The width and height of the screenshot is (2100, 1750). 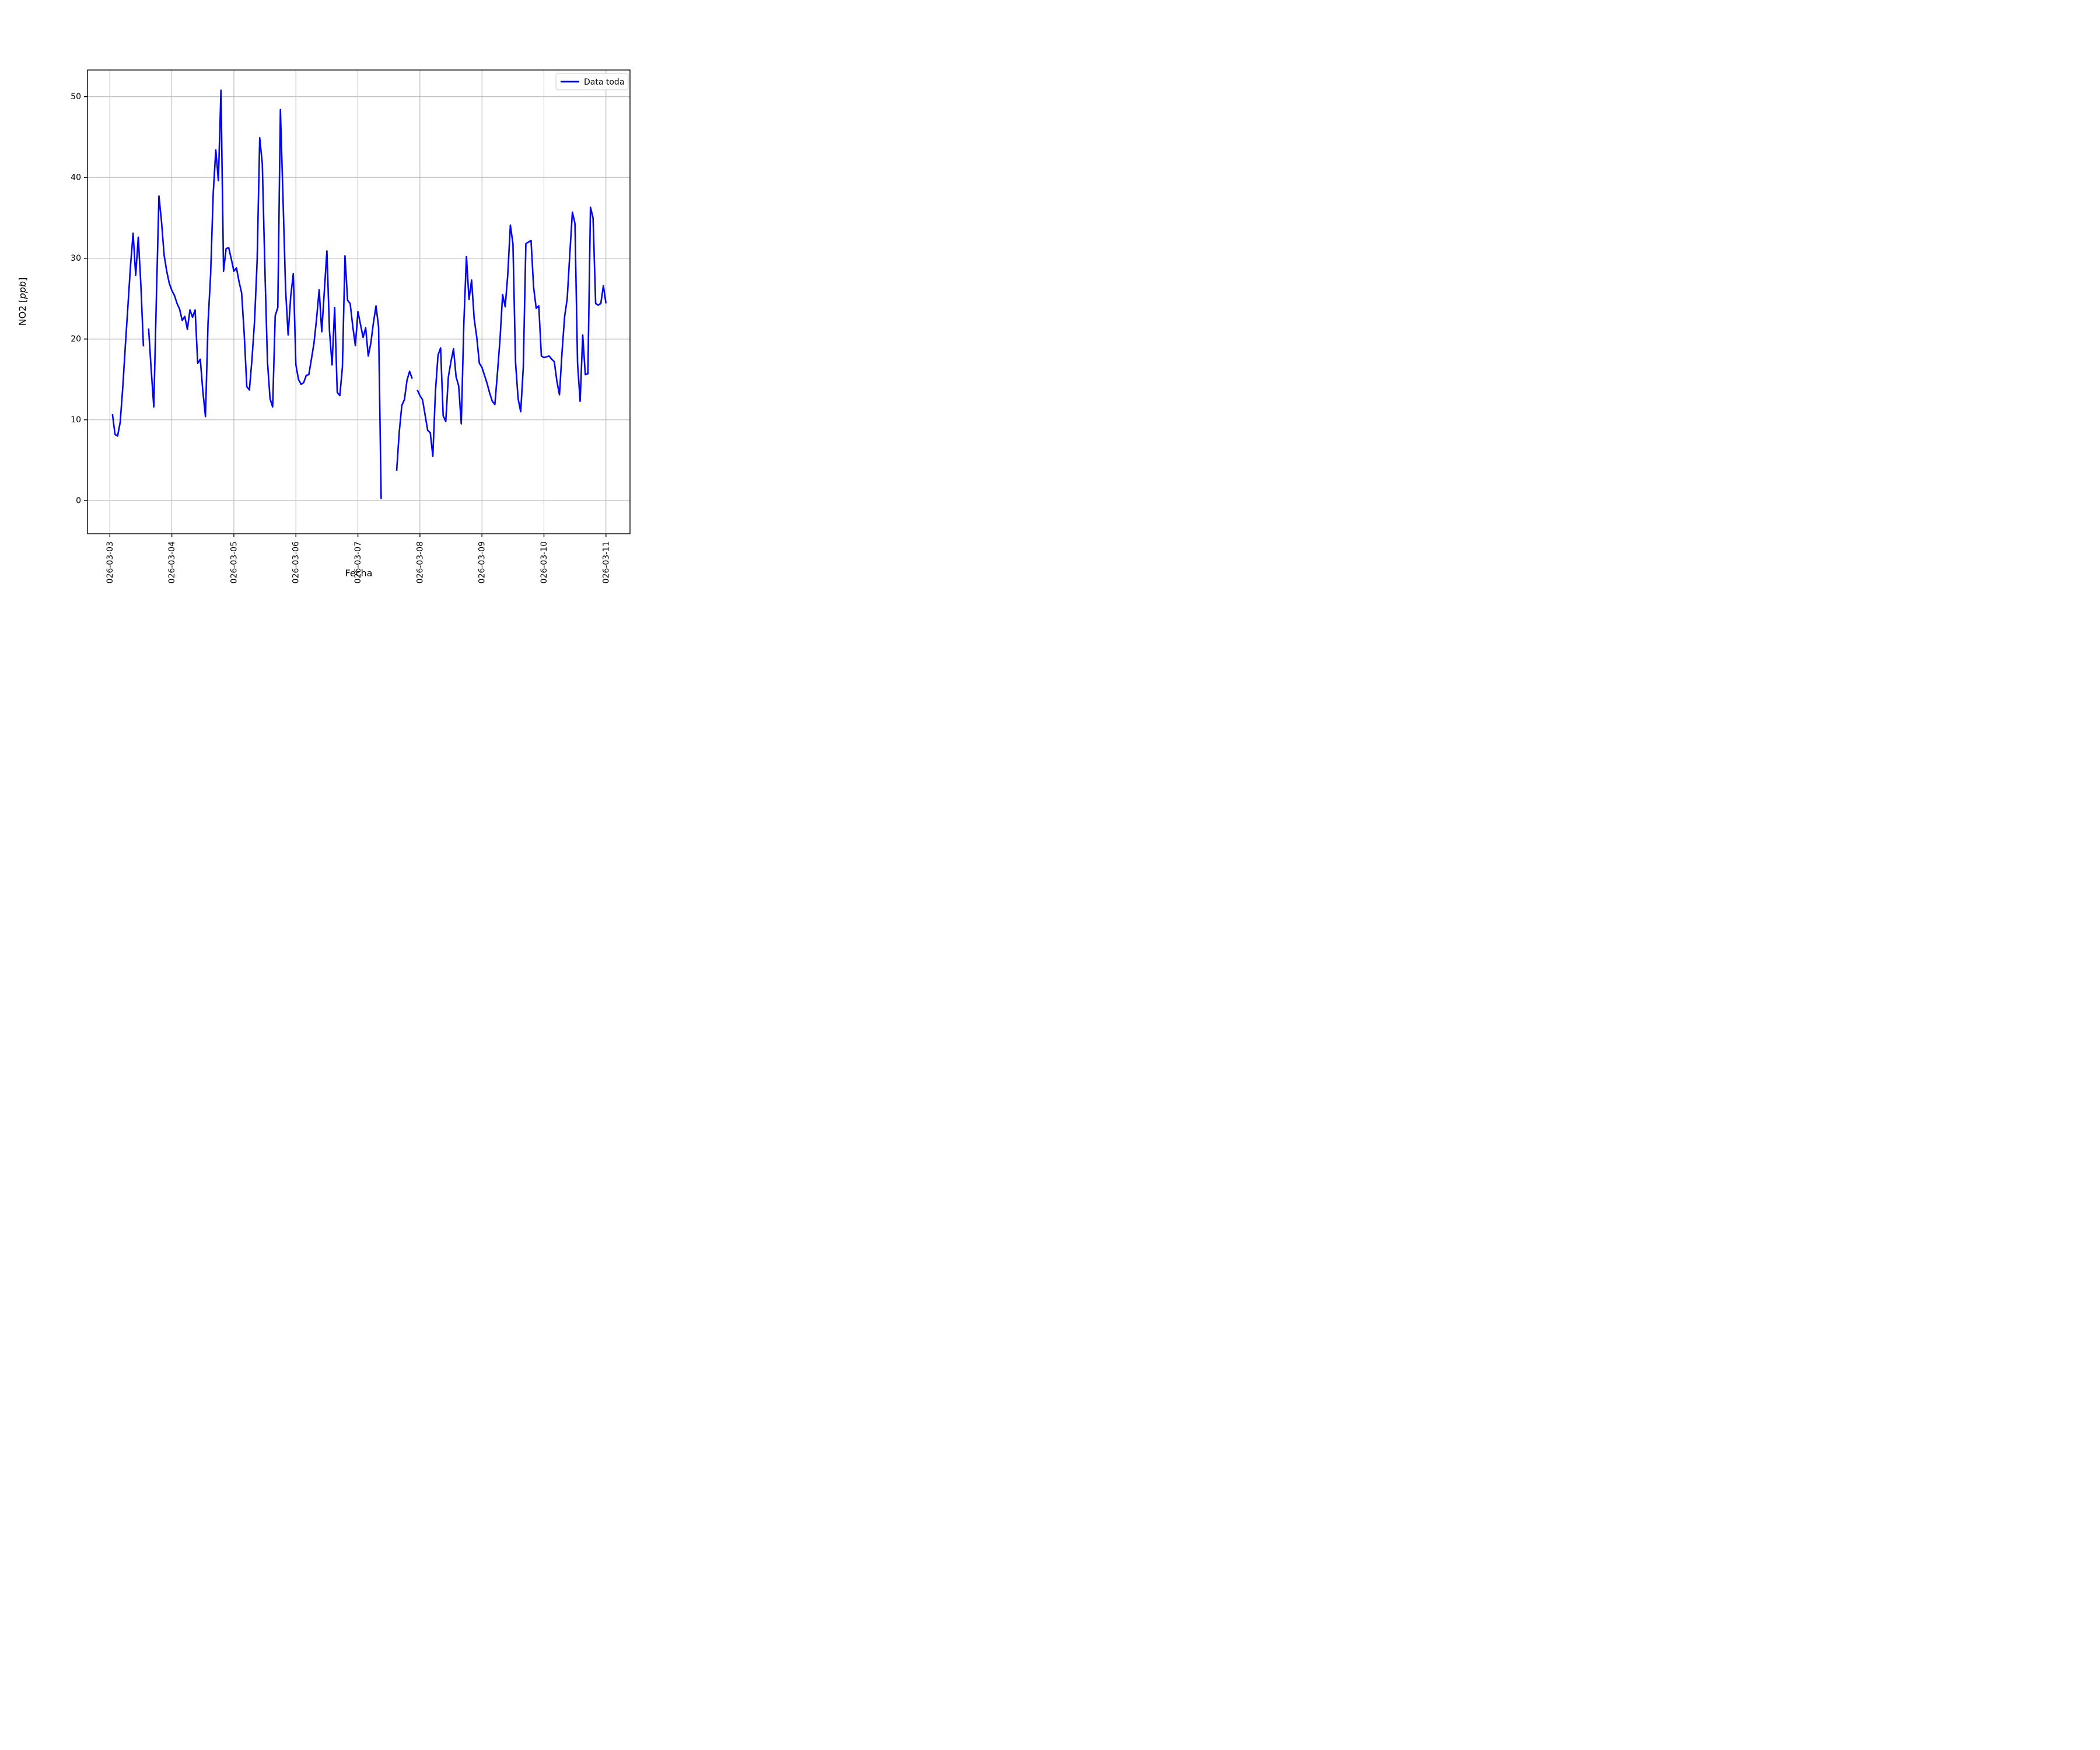 What do you see at coordinates (76, 299) in the screenshot?
I see `y-tick-labels: 0 10 20 30 40 50` at bounding box center [76, 299].